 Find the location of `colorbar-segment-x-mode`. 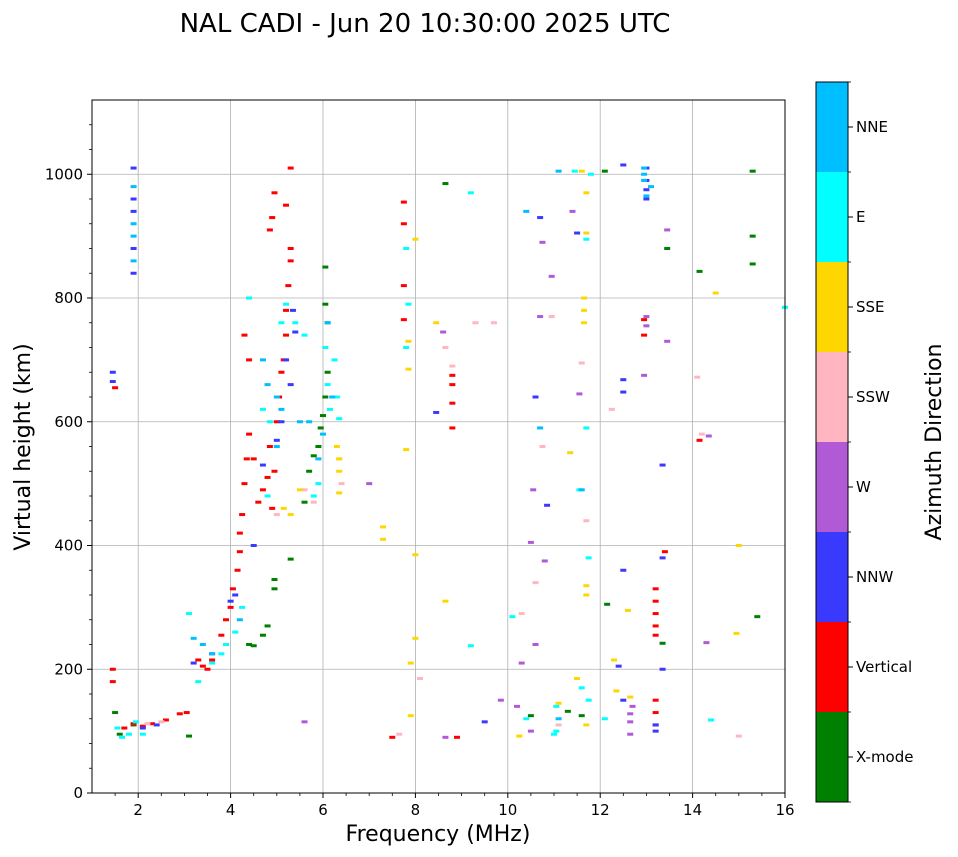

colorbar-segment-x-mode is located at coordinates (832, 757).